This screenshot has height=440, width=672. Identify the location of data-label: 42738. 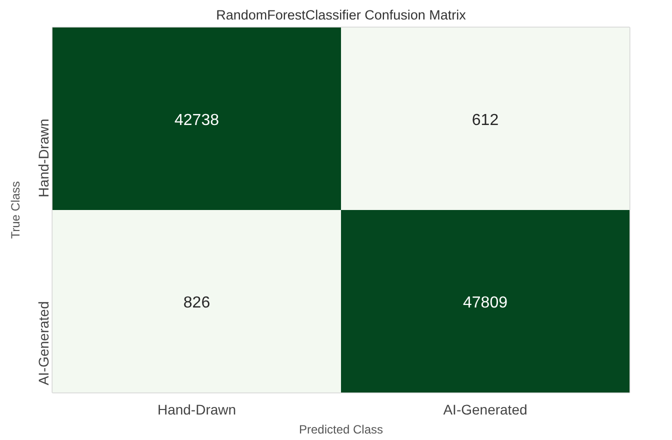
(197, 120).